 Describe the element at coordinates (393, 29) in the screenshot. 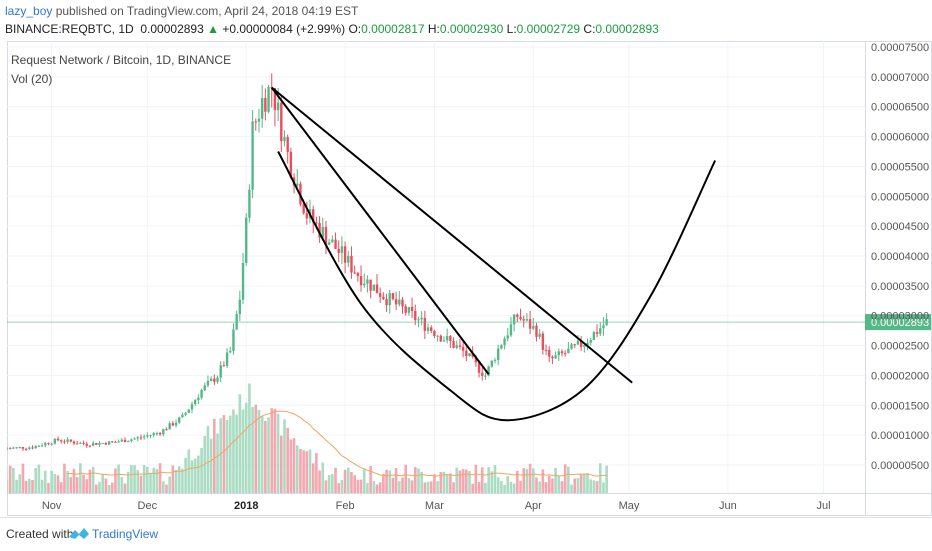

I see `open-value: 0.00002817` at that location.